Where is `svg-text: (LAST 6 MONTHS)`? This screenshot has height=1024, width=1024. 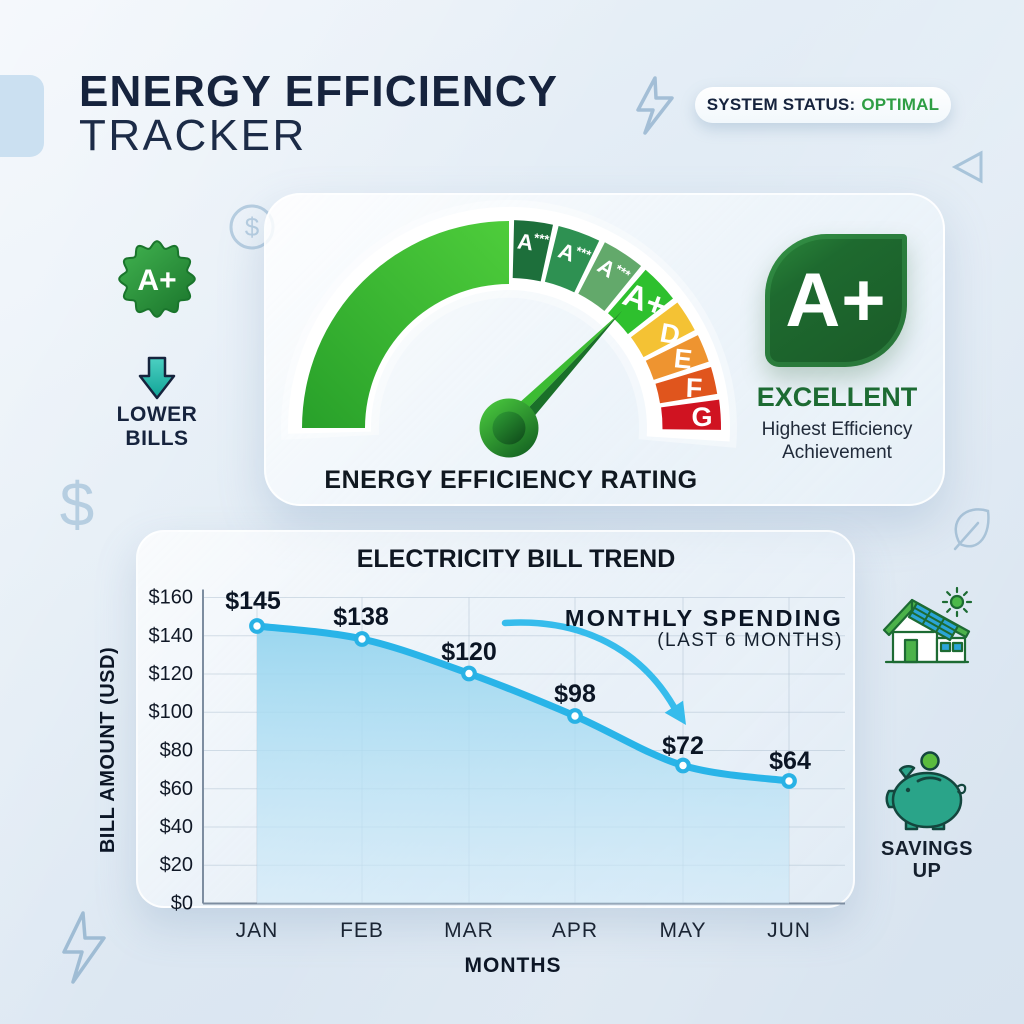 svg-text: (LAST 6 MONTHS) is located at coordinates (750, 640).